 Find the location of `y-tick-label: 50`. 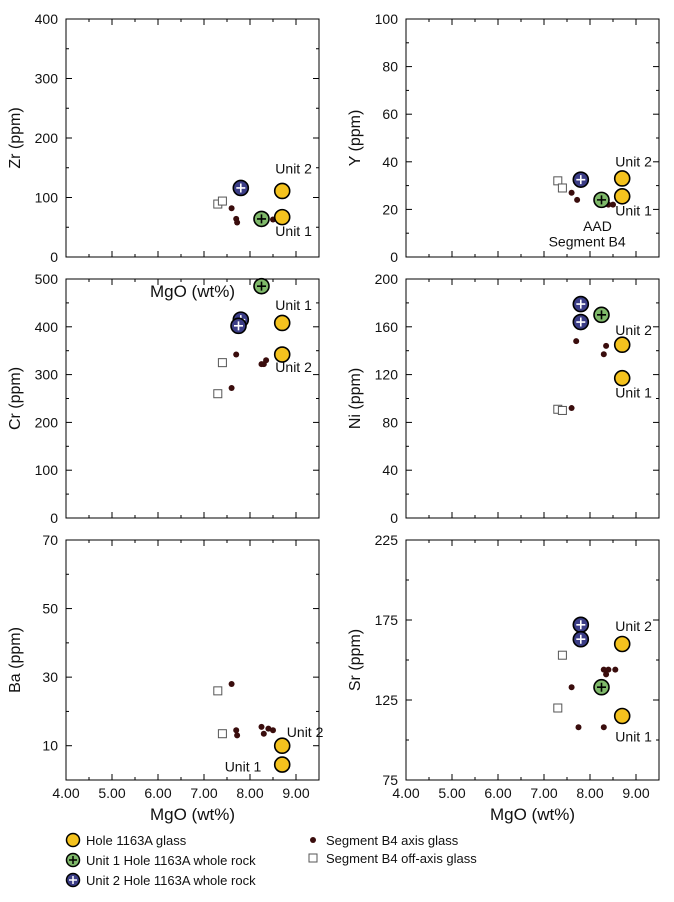

y-tick-label: 50 is located at coordinates (50, 609).